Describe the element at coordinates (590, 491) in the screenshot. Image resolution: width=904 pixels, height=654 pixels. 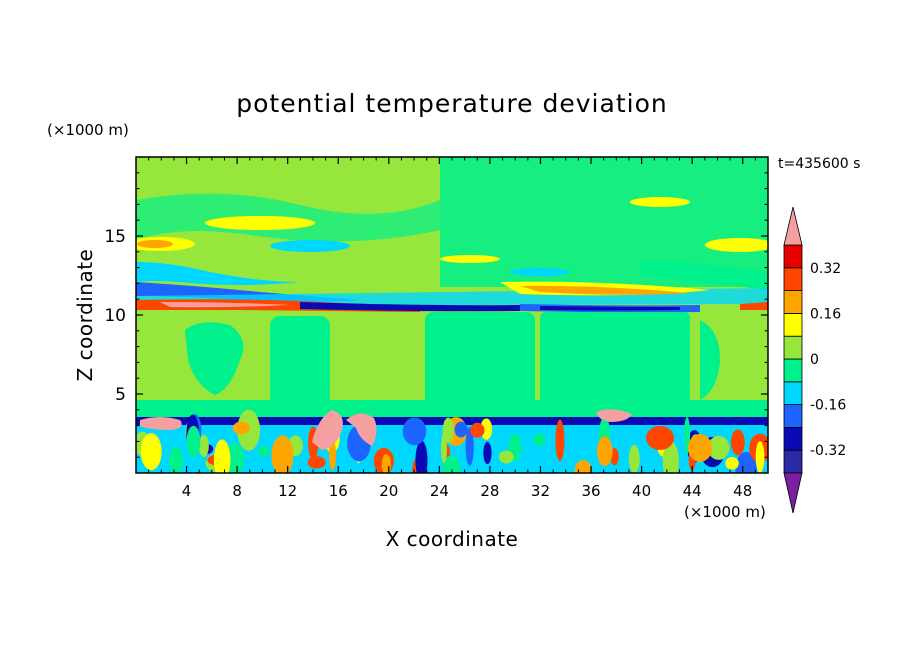
I see `x-tick-label: 36` at that location.